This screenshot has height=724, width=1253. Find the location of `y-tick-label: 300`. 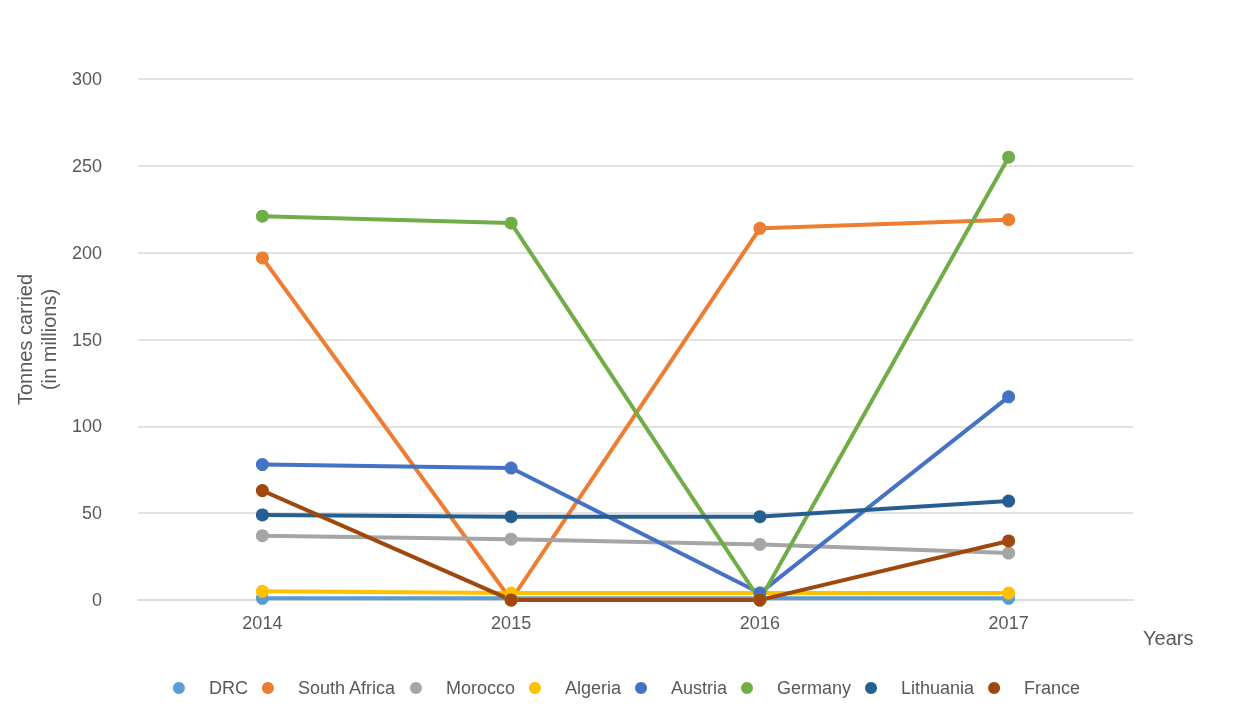

y-tick-label: 300 is located at coordinates (86, 79).